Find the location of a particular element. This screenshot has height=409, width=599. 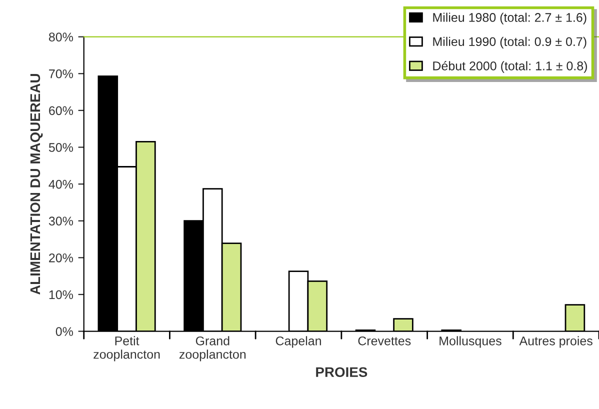

y-axis-title: ALIMENTATION DU MAQUEREAU is located at coordinates (36, 184).